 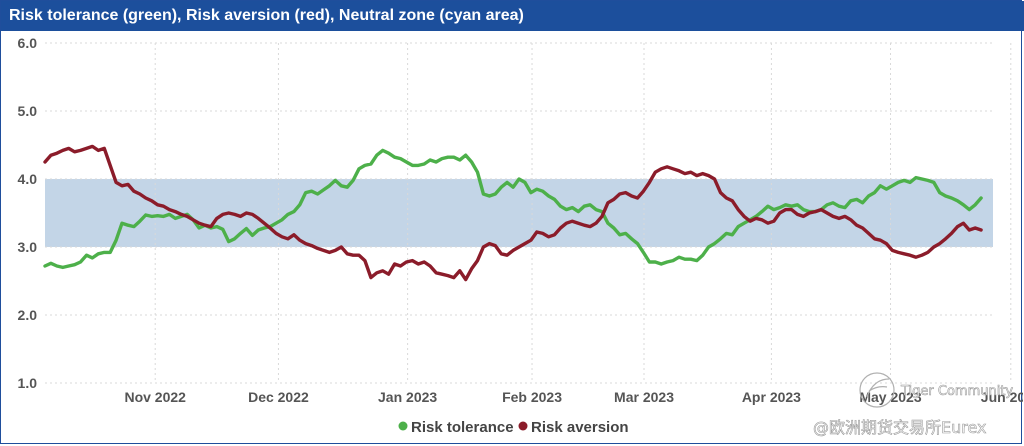 What do you see at coordinates (28, 179) in the screenshot?
I see `y-tick-label: 4.0` at bounding box center [28, 179].